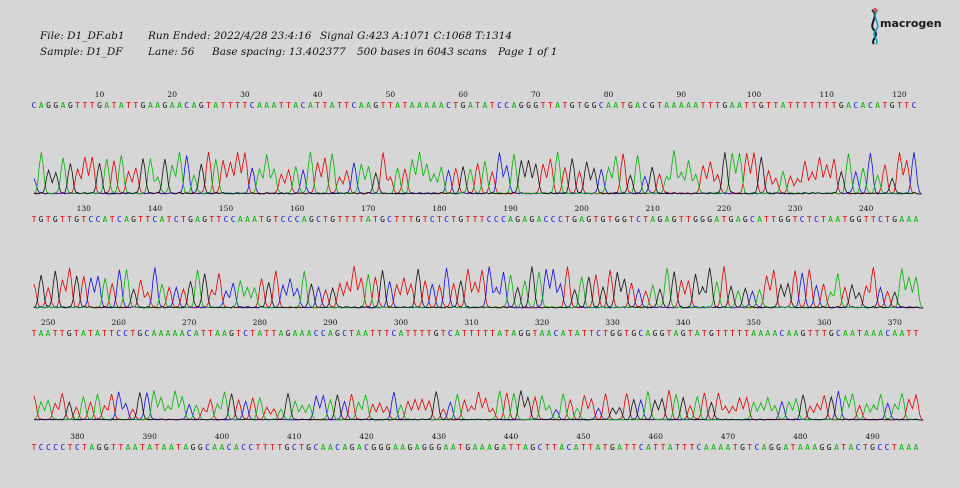  I want to click on trace-C, so click(478, 287).